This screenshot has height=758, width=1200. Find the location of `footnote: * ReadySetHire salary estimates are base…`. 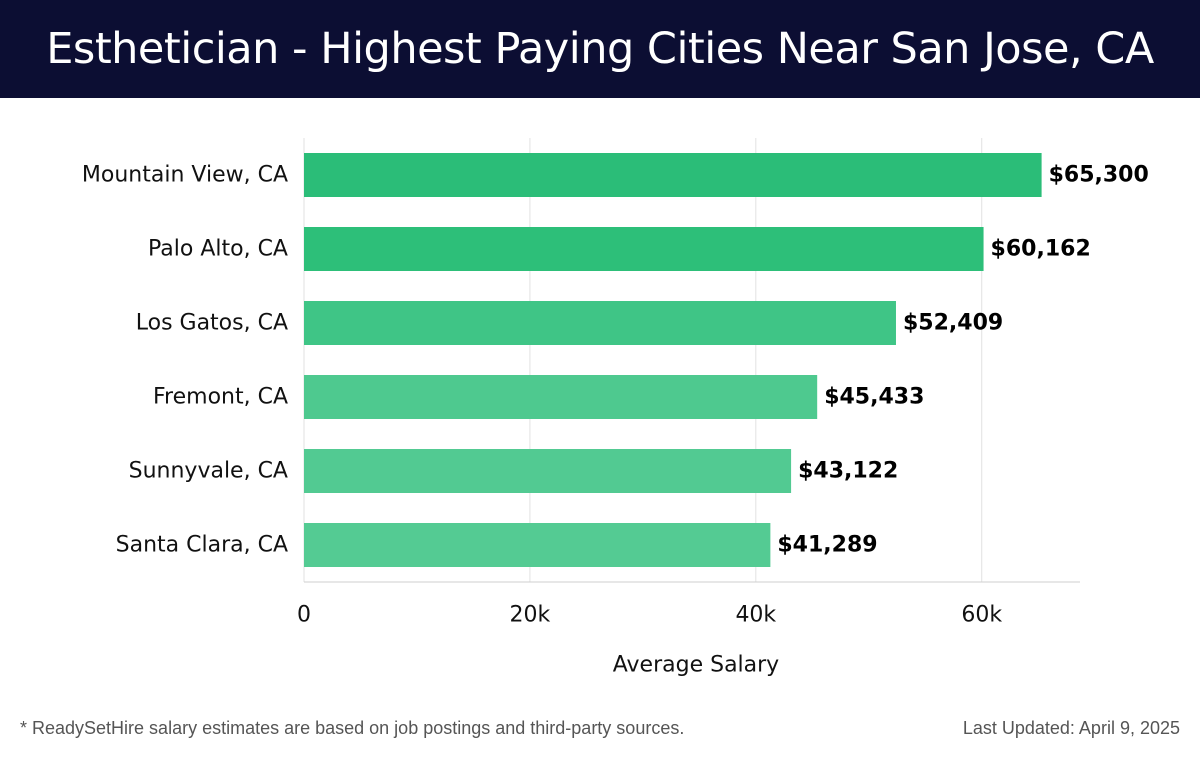

footnote: * ReadySetHire salary estimates are base… is located at coordinates (352, 728).